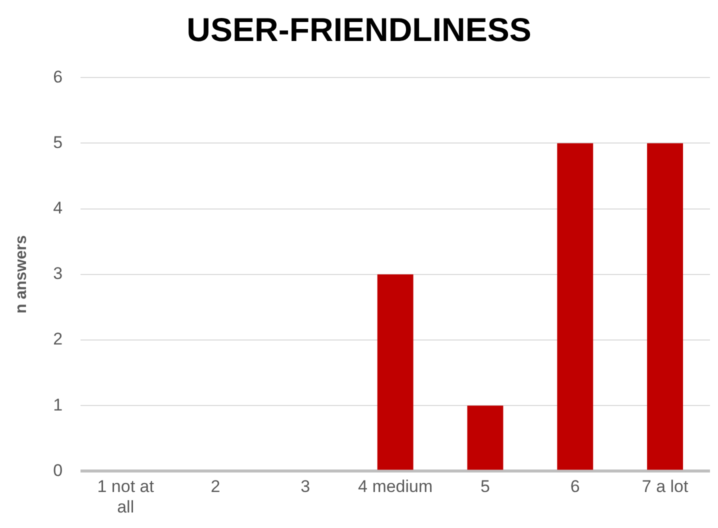 This screenshot has width=718, height=528. I want to click on y-tick-label: 3, so click(58, 274).